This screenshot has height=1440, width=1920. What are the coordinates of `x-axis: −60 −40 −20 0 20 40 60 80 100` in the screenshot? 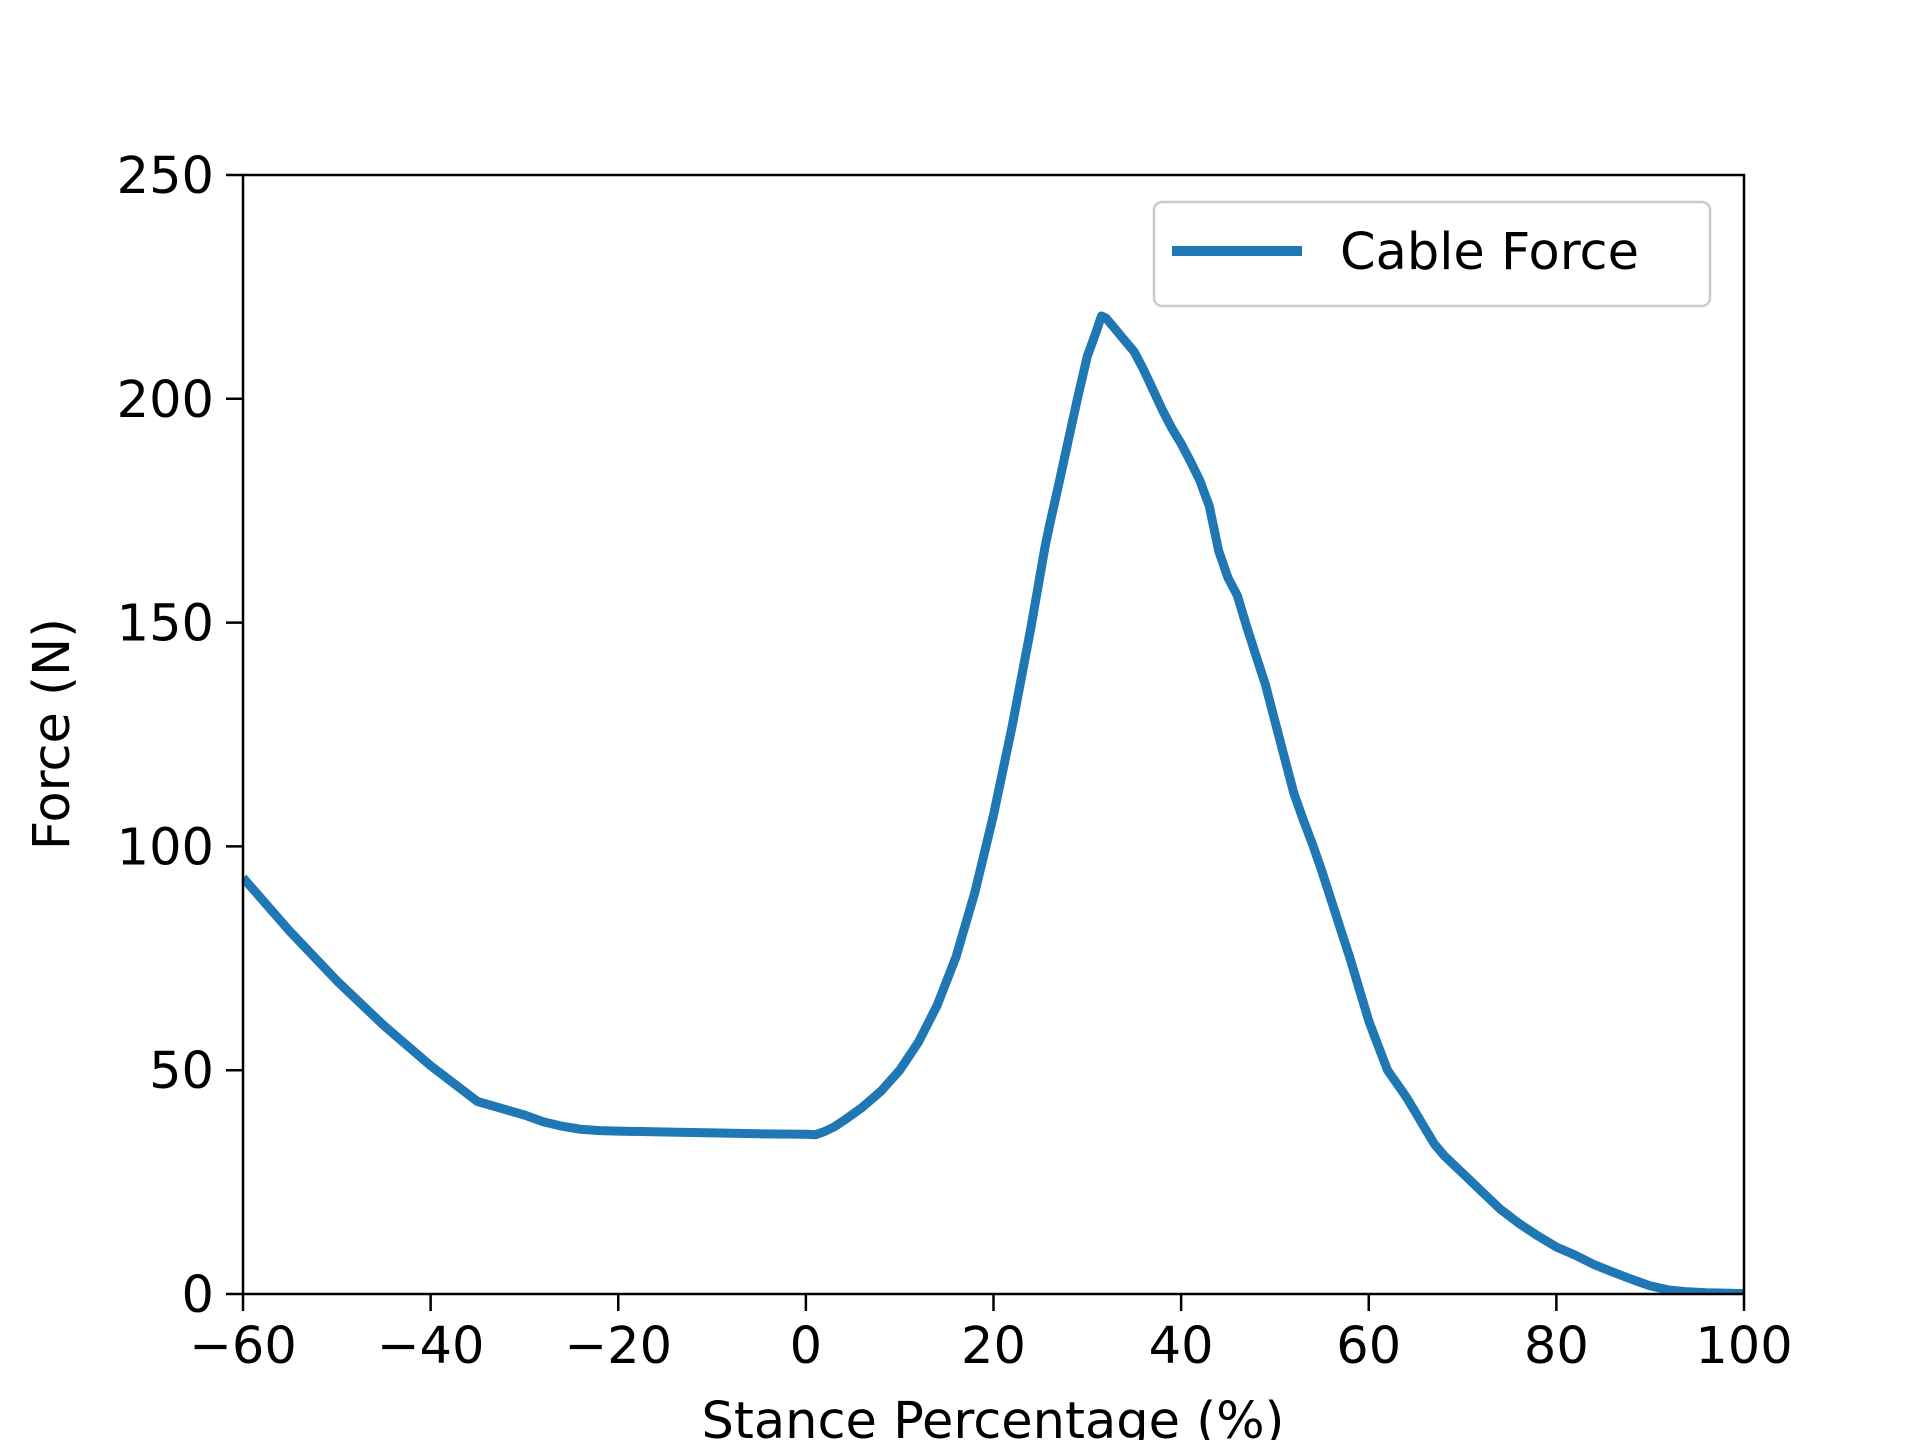 It's located at (991, 1335).